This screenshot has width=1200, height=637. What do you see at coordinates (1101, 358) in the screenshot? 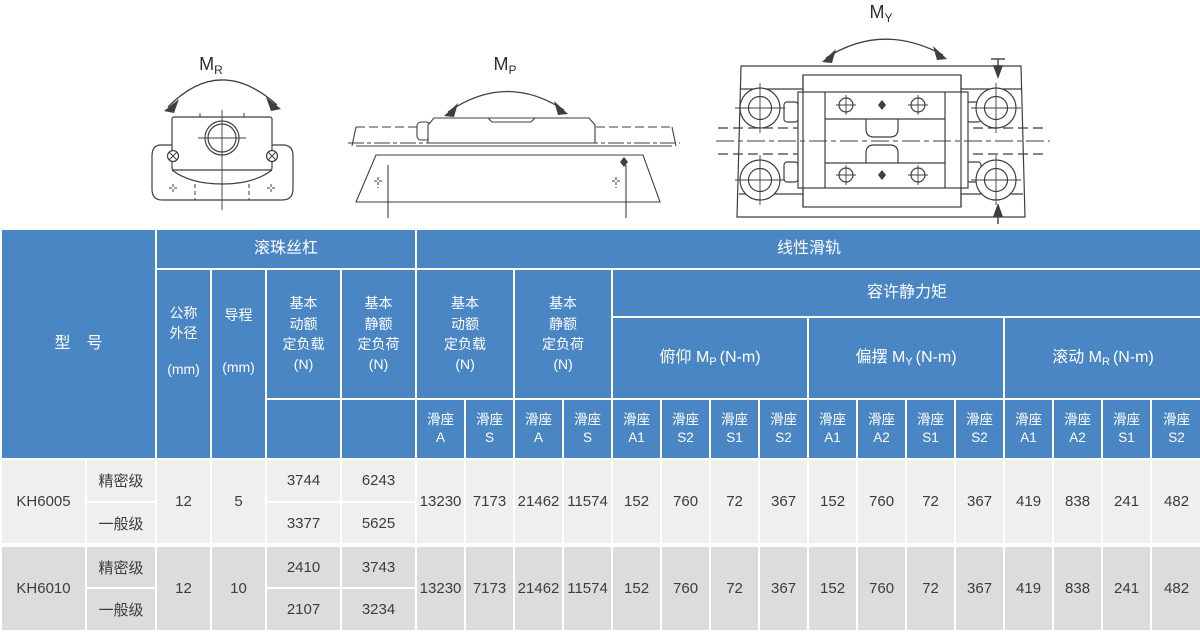
I see `header-roll-moment: 滚动 MR (N-m)` at bounding box center [1101, 358].